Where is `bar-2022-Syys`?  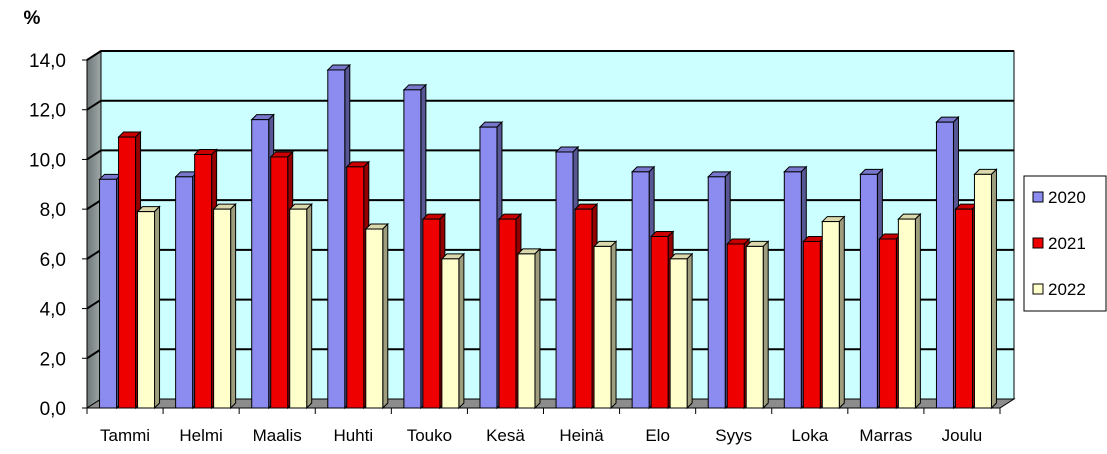
bar-2022-Syys is located at coordinates (757, 325).